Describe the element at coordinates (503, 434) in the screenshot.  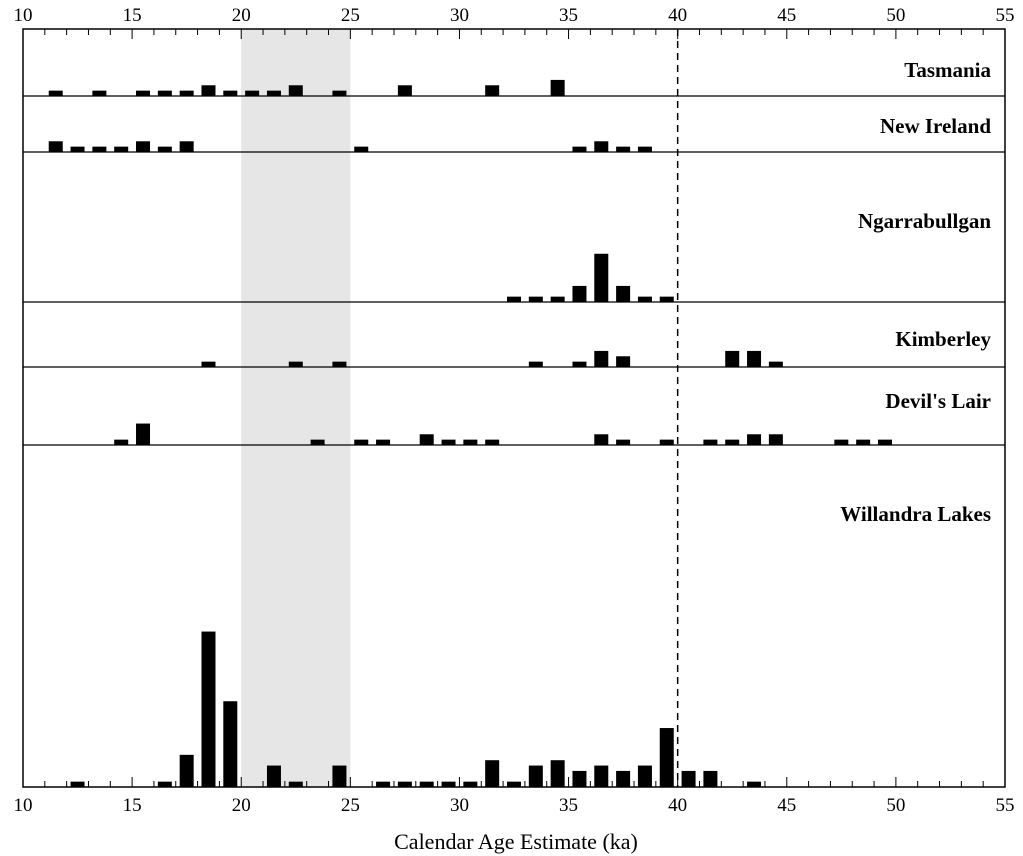
I see `panel-4-bars` at that location.